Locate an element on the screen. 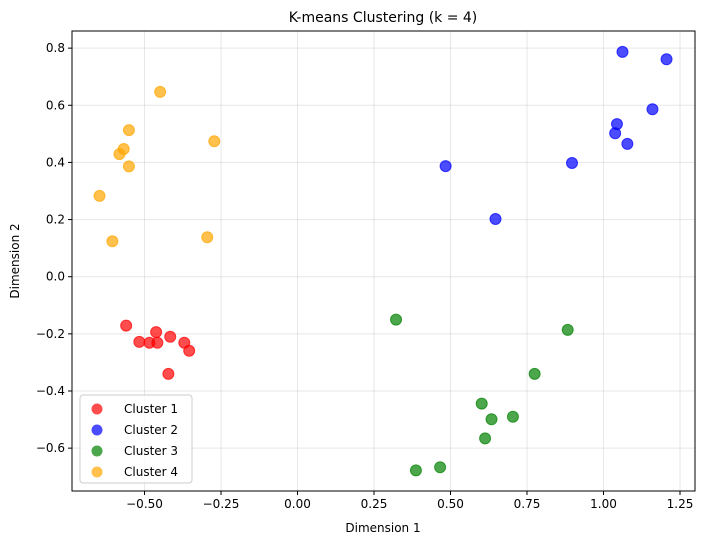 This screenshot has width=705, height=549. x-tick-label: −0.50 is located at coordinates (144, 504).